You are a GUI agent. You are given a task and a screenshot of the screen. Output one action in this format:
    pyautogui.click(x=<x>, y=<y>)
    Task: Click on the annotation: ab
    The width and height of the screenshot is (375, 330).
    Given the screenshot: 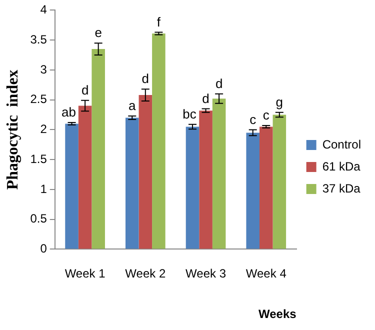 What is the action you would take?
    pyautogui.click(x=69, y=112)
    